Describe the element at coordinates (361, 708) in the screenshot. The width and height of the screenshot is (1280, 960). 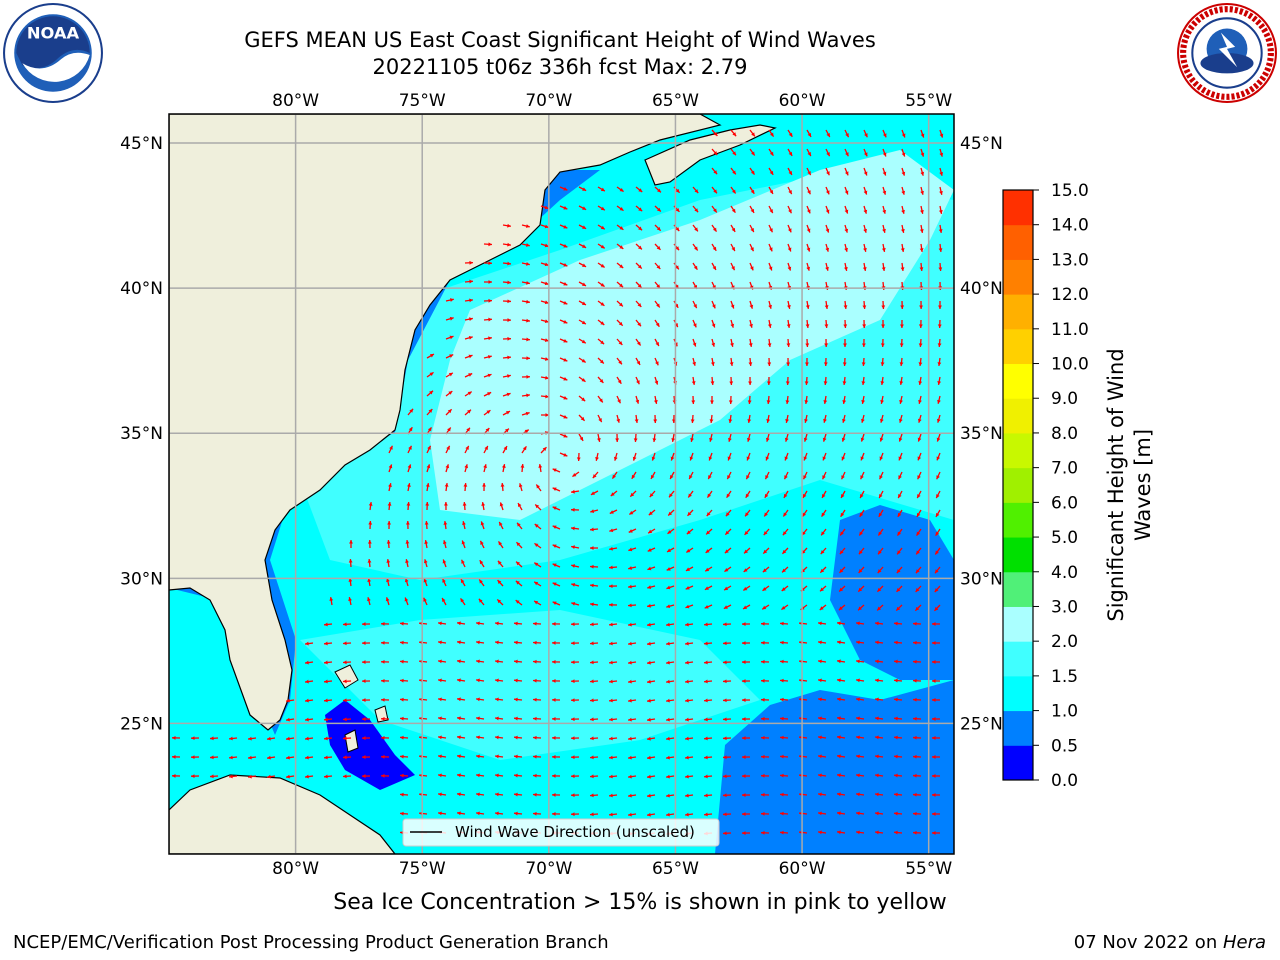
I see `land-bahamas` at that location.